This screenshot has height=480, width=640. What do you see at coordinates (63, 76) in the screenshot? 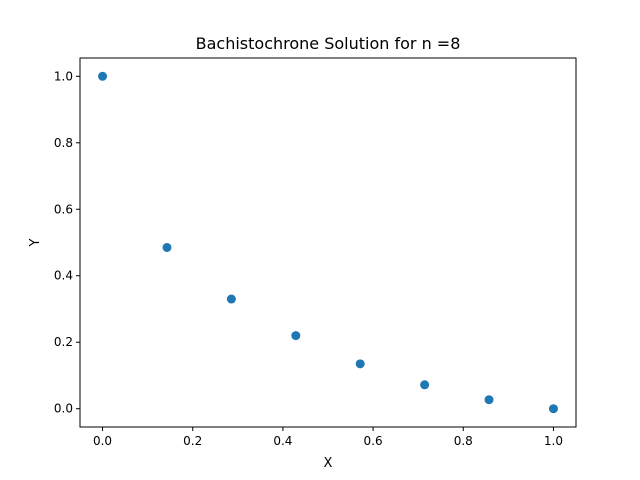
I see `y-tick-label: 1.0` at bounding box center [63, 76].